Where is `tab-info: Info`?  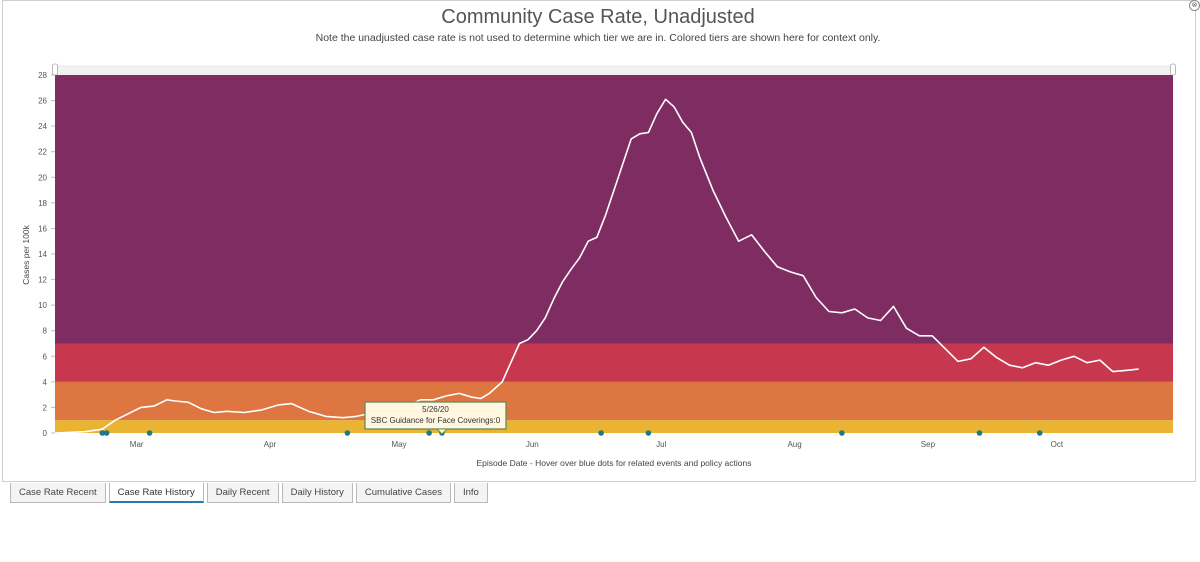 tab-info: Info is located at coordinates (470, 493).